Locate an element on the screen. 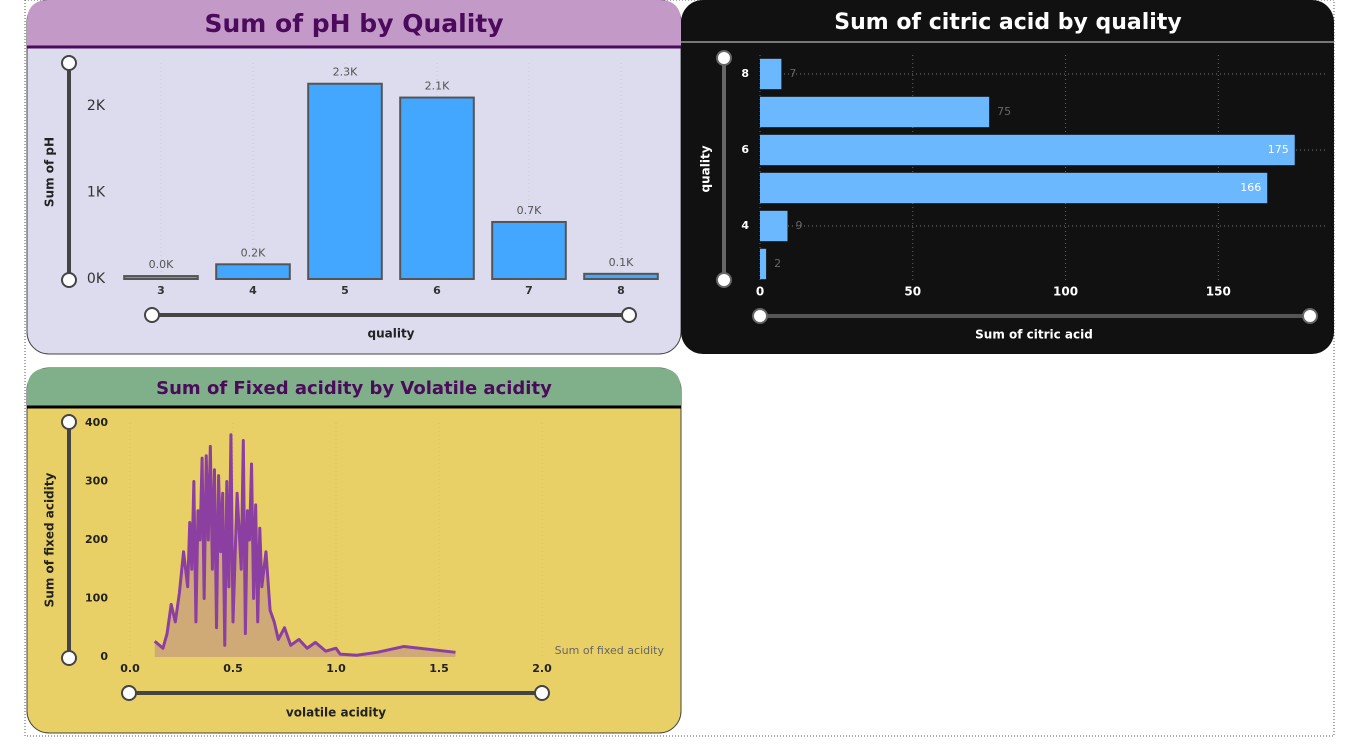  x-axis-title: volatile acidity is located at coordinates (336, 713).